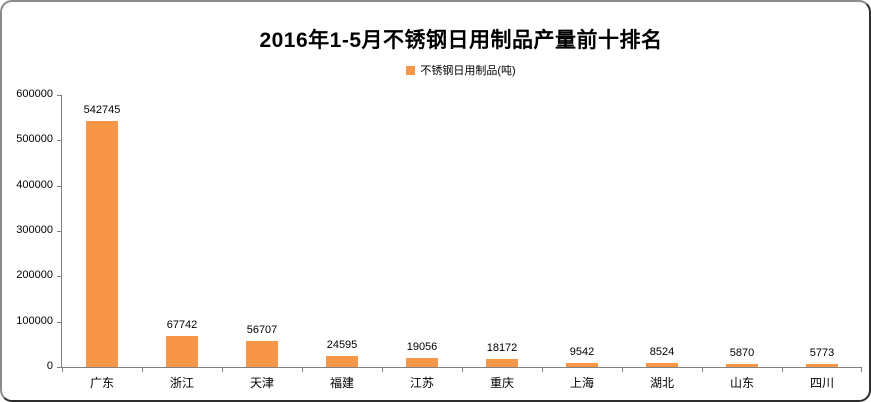 The image size is (871, 402). What do you see at coordinates (822, 353) in the screenshot?
I see `bar-value-label: 5773` at bounding box center [822, 353].